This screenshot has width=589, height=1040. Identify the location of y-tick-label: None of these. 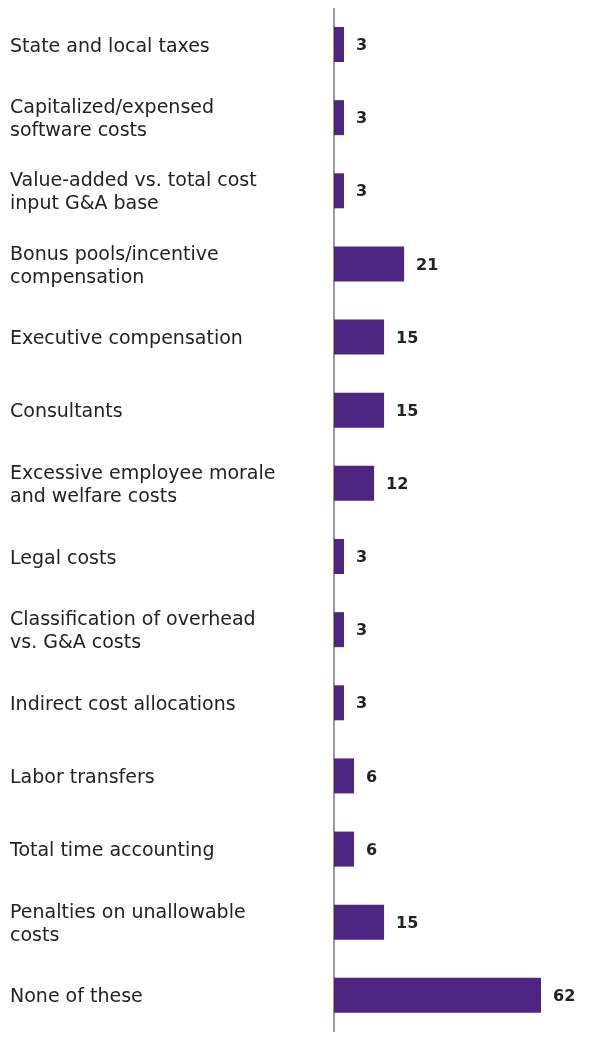
(76, 995).